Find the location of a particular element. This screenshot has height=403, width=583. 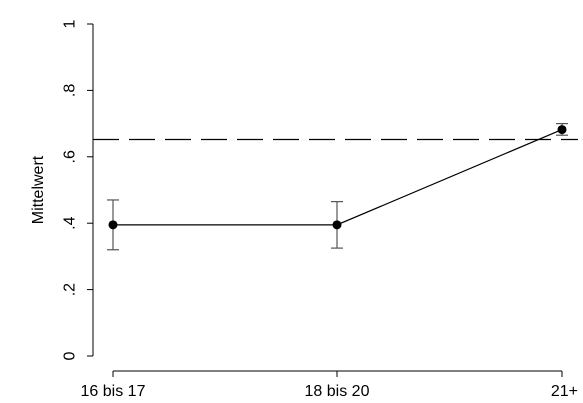

y-tick-label: .8 is located at coordinates (70, 90).